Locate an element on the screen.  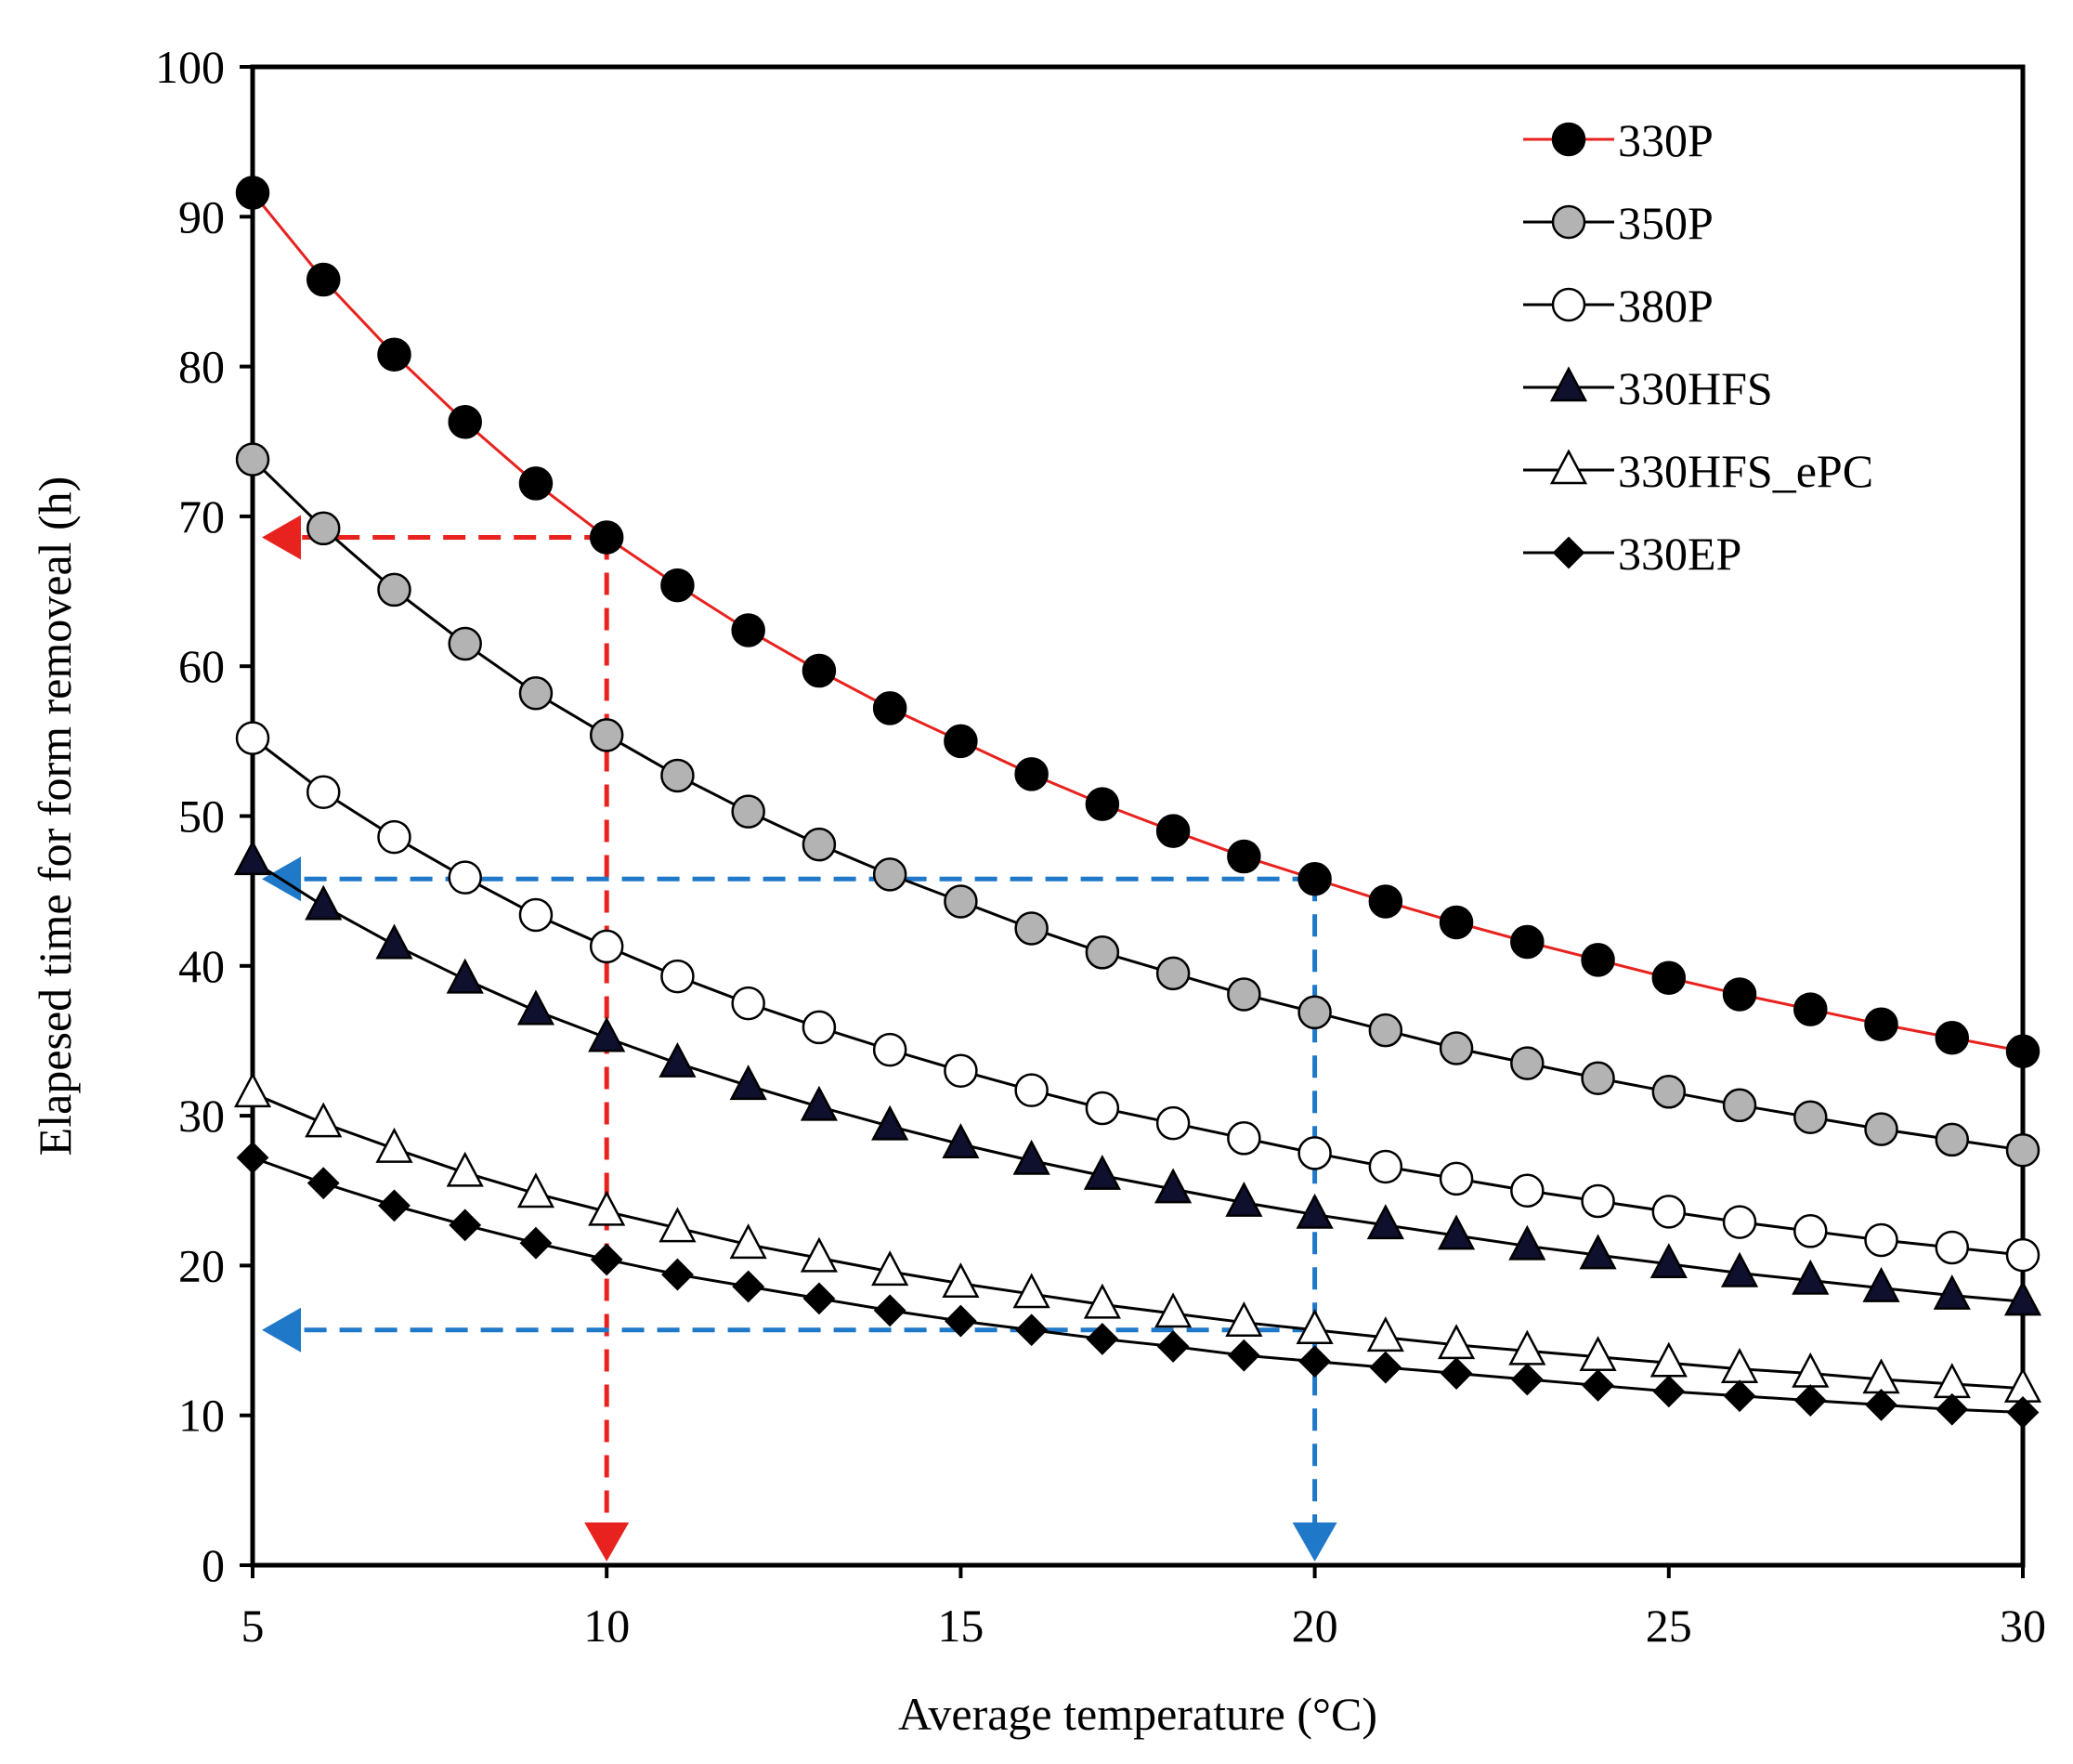
y-tick-label: 100 is located at coordinates (190, 67).